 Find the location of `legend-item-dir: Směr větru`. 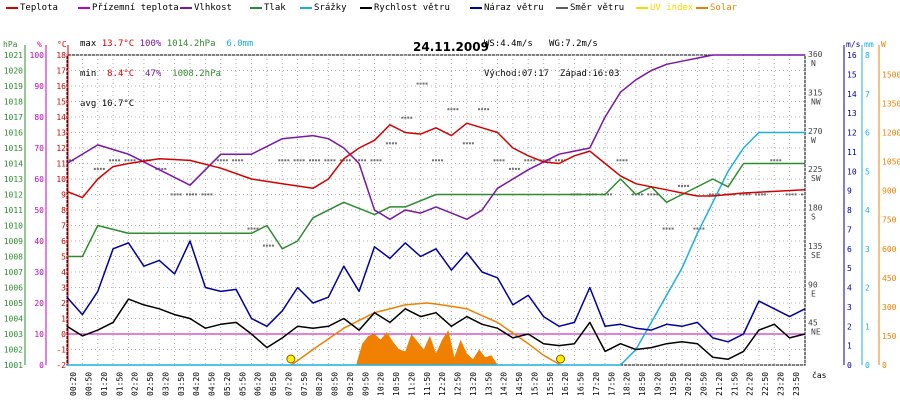

legend-item-dir: Směr větru is located at coordinates (590, 8).